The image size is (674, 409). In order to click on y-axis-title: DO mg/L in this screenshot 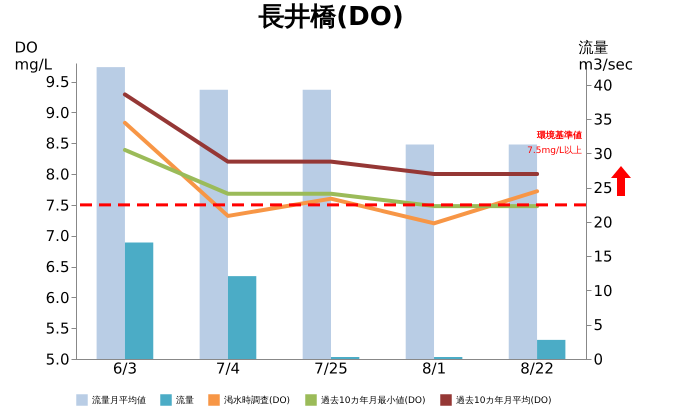, I will do `click(33, 56)`.